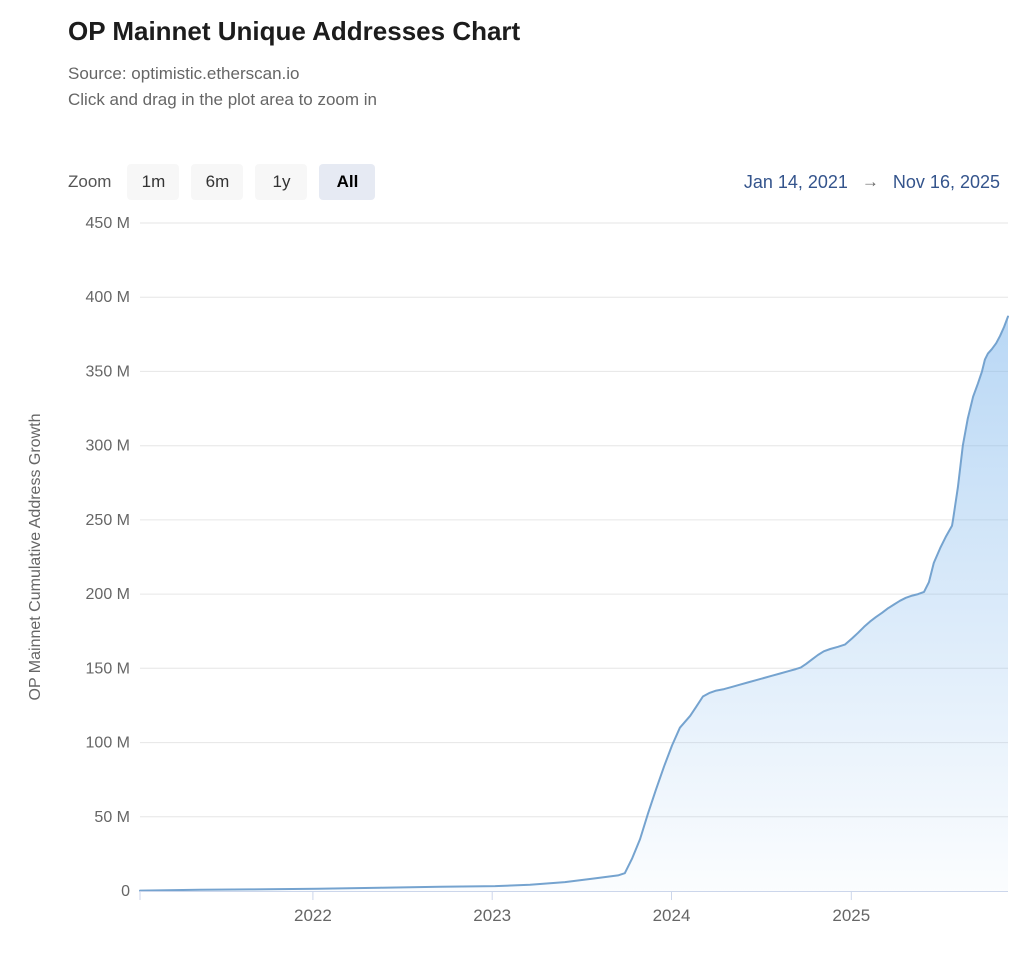  What do you see at coordinates (313, 915) in the screenshot?
I see `x-axis-tick-label: 2022` at bounding box center [313, 915].